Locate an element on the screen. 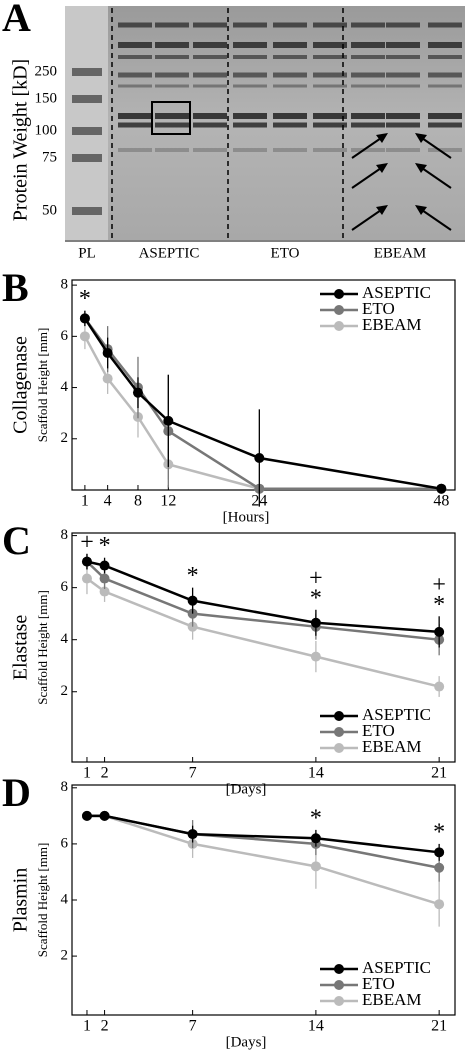 Image resolution: width=467 pixels, height=1050 pixels. x-tick-label: 48 is located at coordinates (441, 501).